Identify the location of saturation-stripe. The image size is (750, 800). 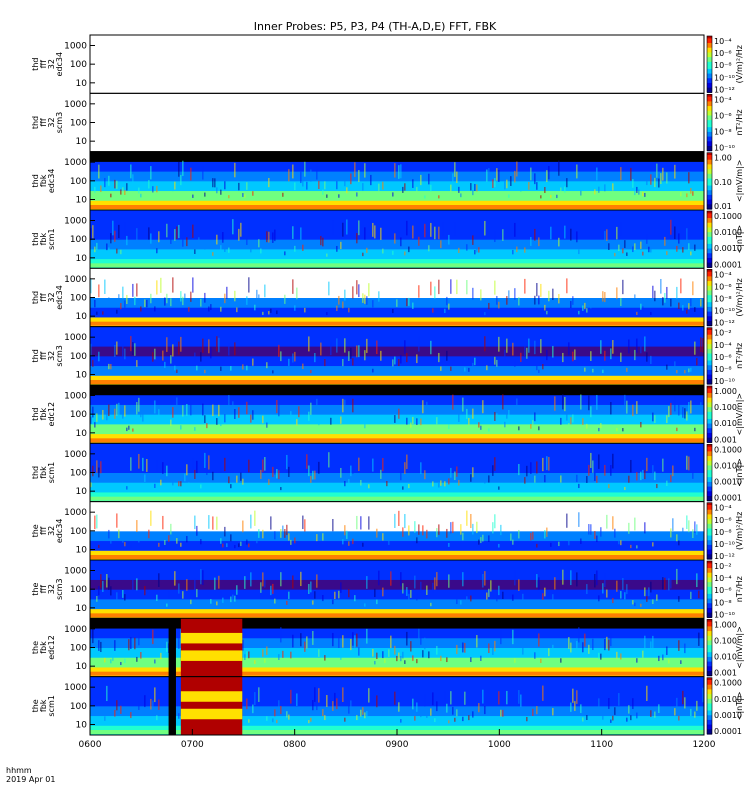
(211, 714).